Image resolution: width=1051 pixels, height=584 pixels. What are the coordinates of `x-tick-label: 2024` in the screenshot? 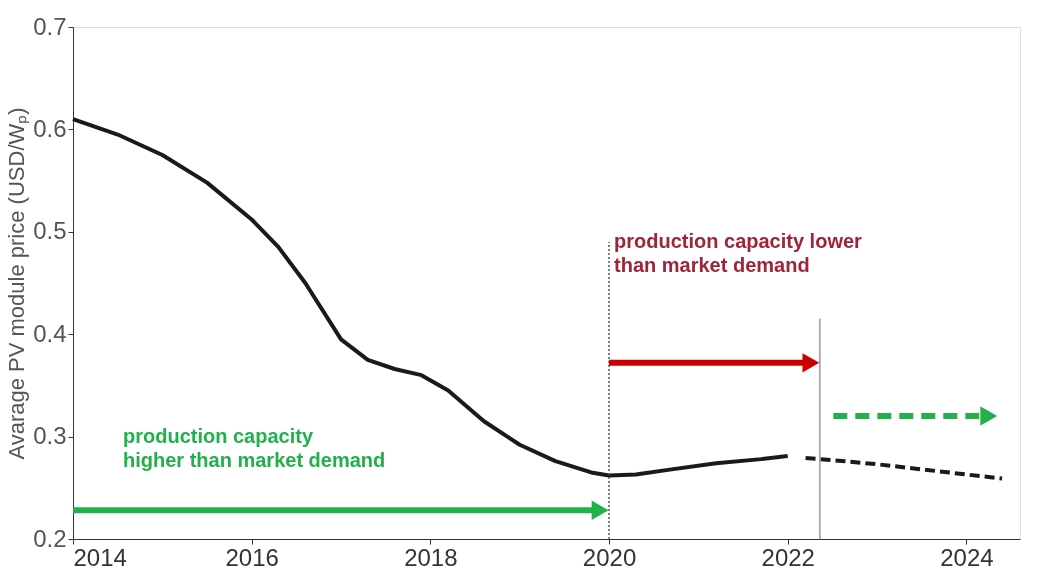 It's located at (967, 557).